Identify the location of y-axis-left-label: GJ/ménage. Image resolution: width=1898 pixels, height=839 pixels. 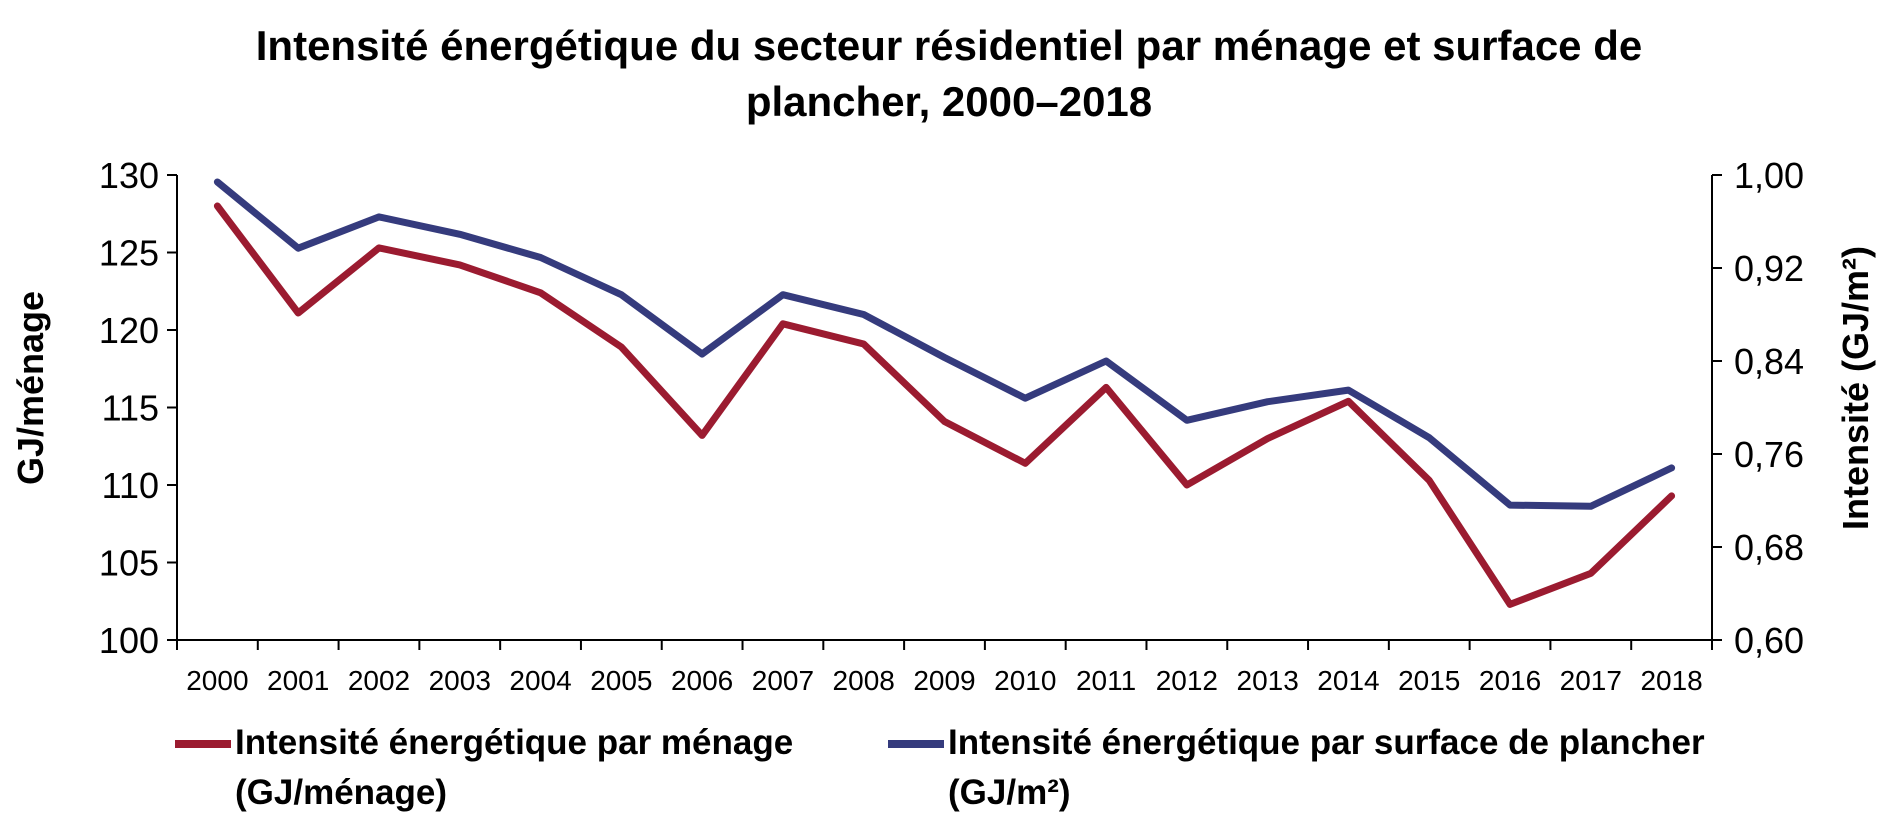
(30, 388).